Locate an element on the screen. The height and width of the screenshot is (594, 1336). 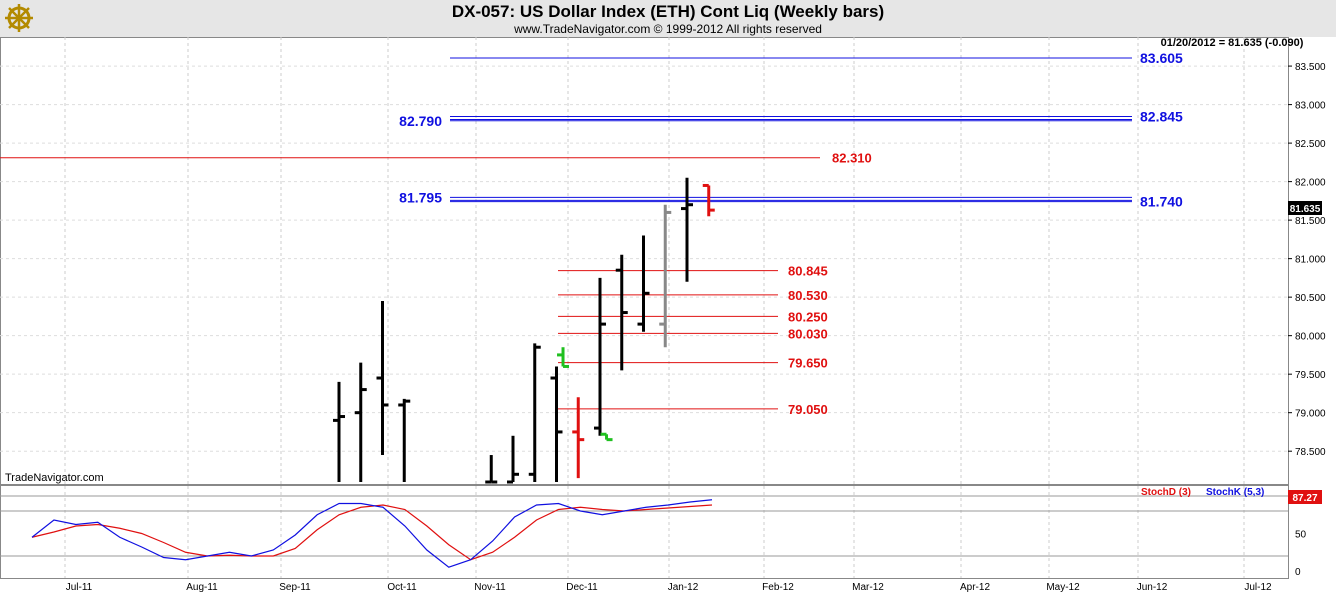
ship-wheel-icon is located at coordinates (19, 18).